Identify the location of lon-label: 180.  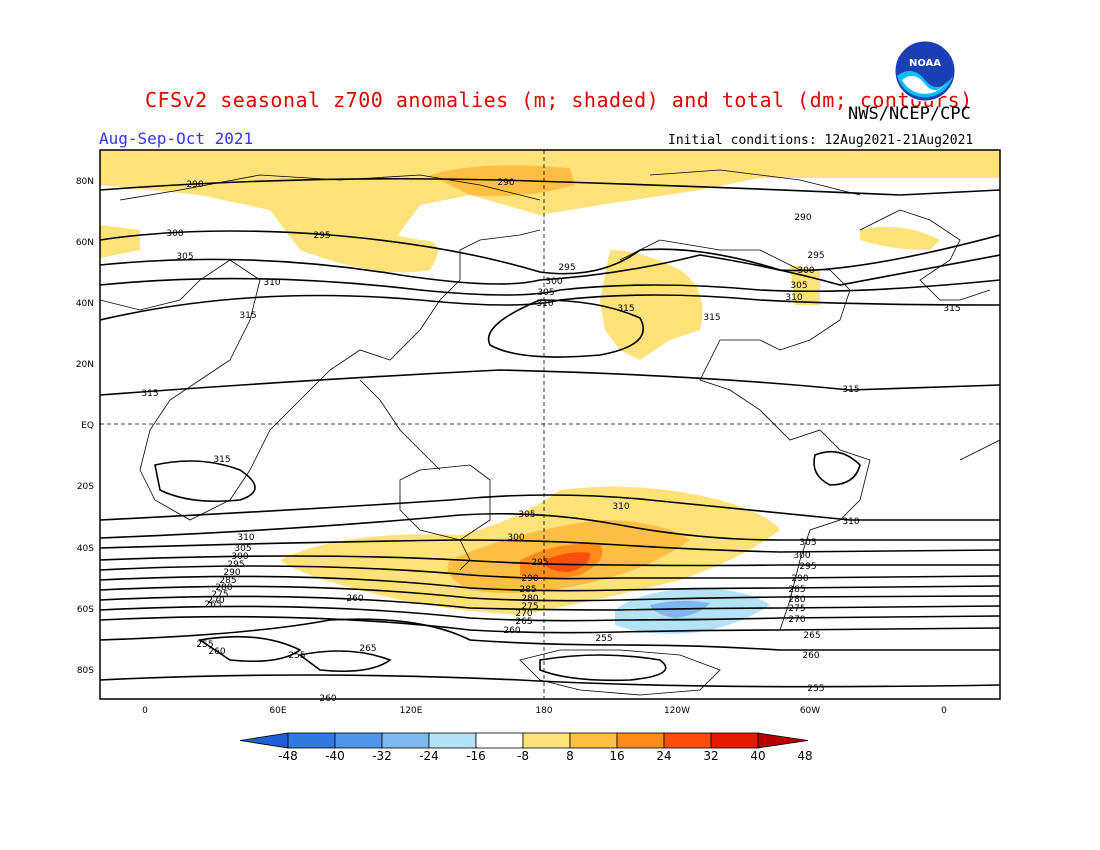
(543, 711).